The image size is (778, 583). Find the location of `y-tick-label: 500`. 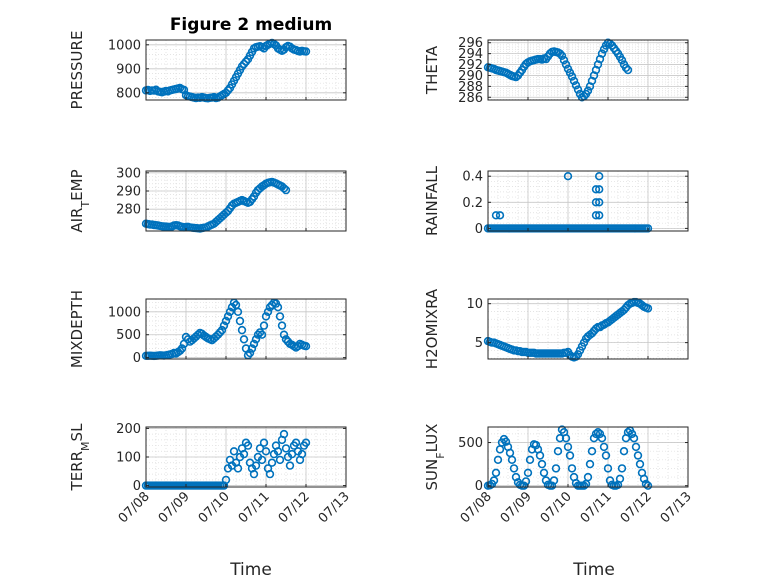

y-tick-label: 500 is located at coordinates (470, 443).